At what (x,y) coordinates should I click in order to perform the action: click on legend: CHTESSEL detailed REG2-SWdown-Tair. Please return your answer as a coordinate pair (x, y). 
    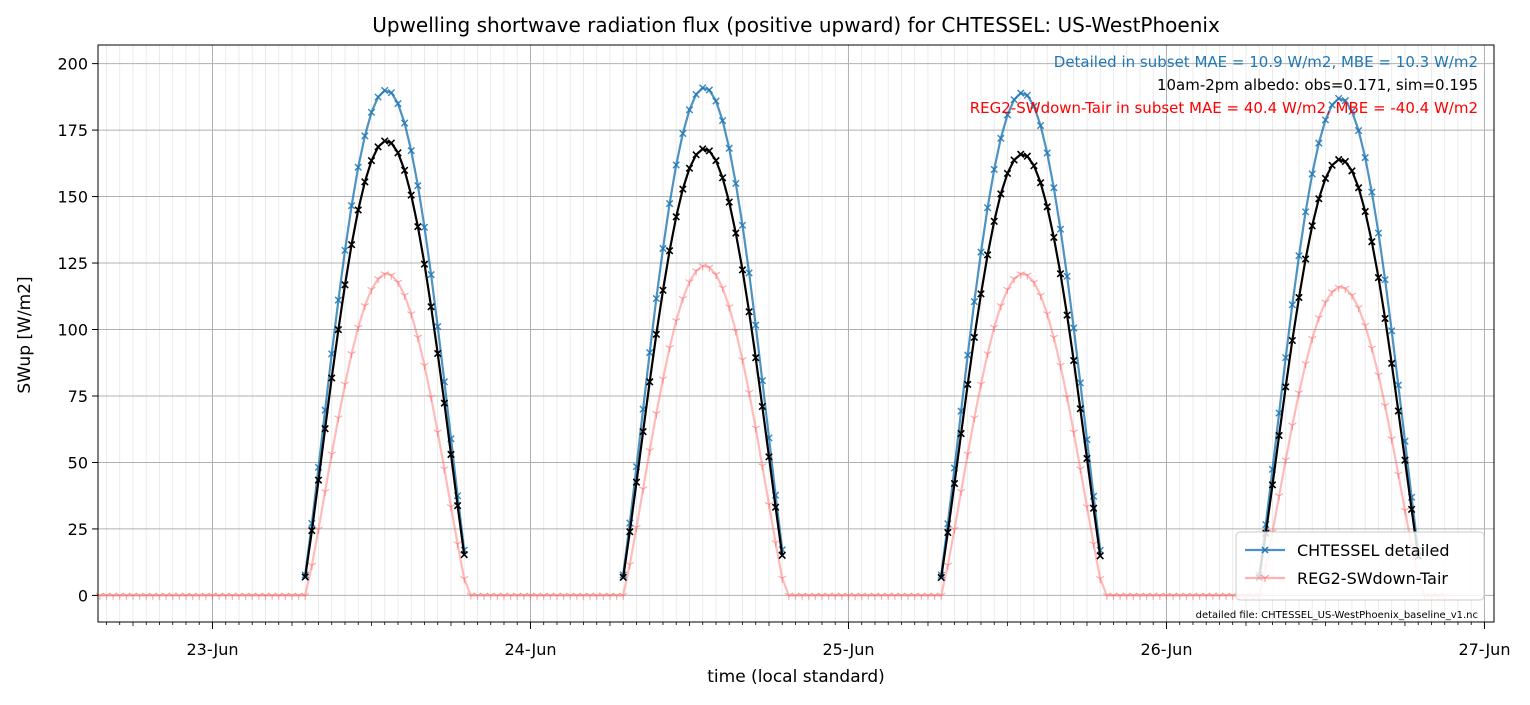
    Looking at the image, I should click on (1360, 566).